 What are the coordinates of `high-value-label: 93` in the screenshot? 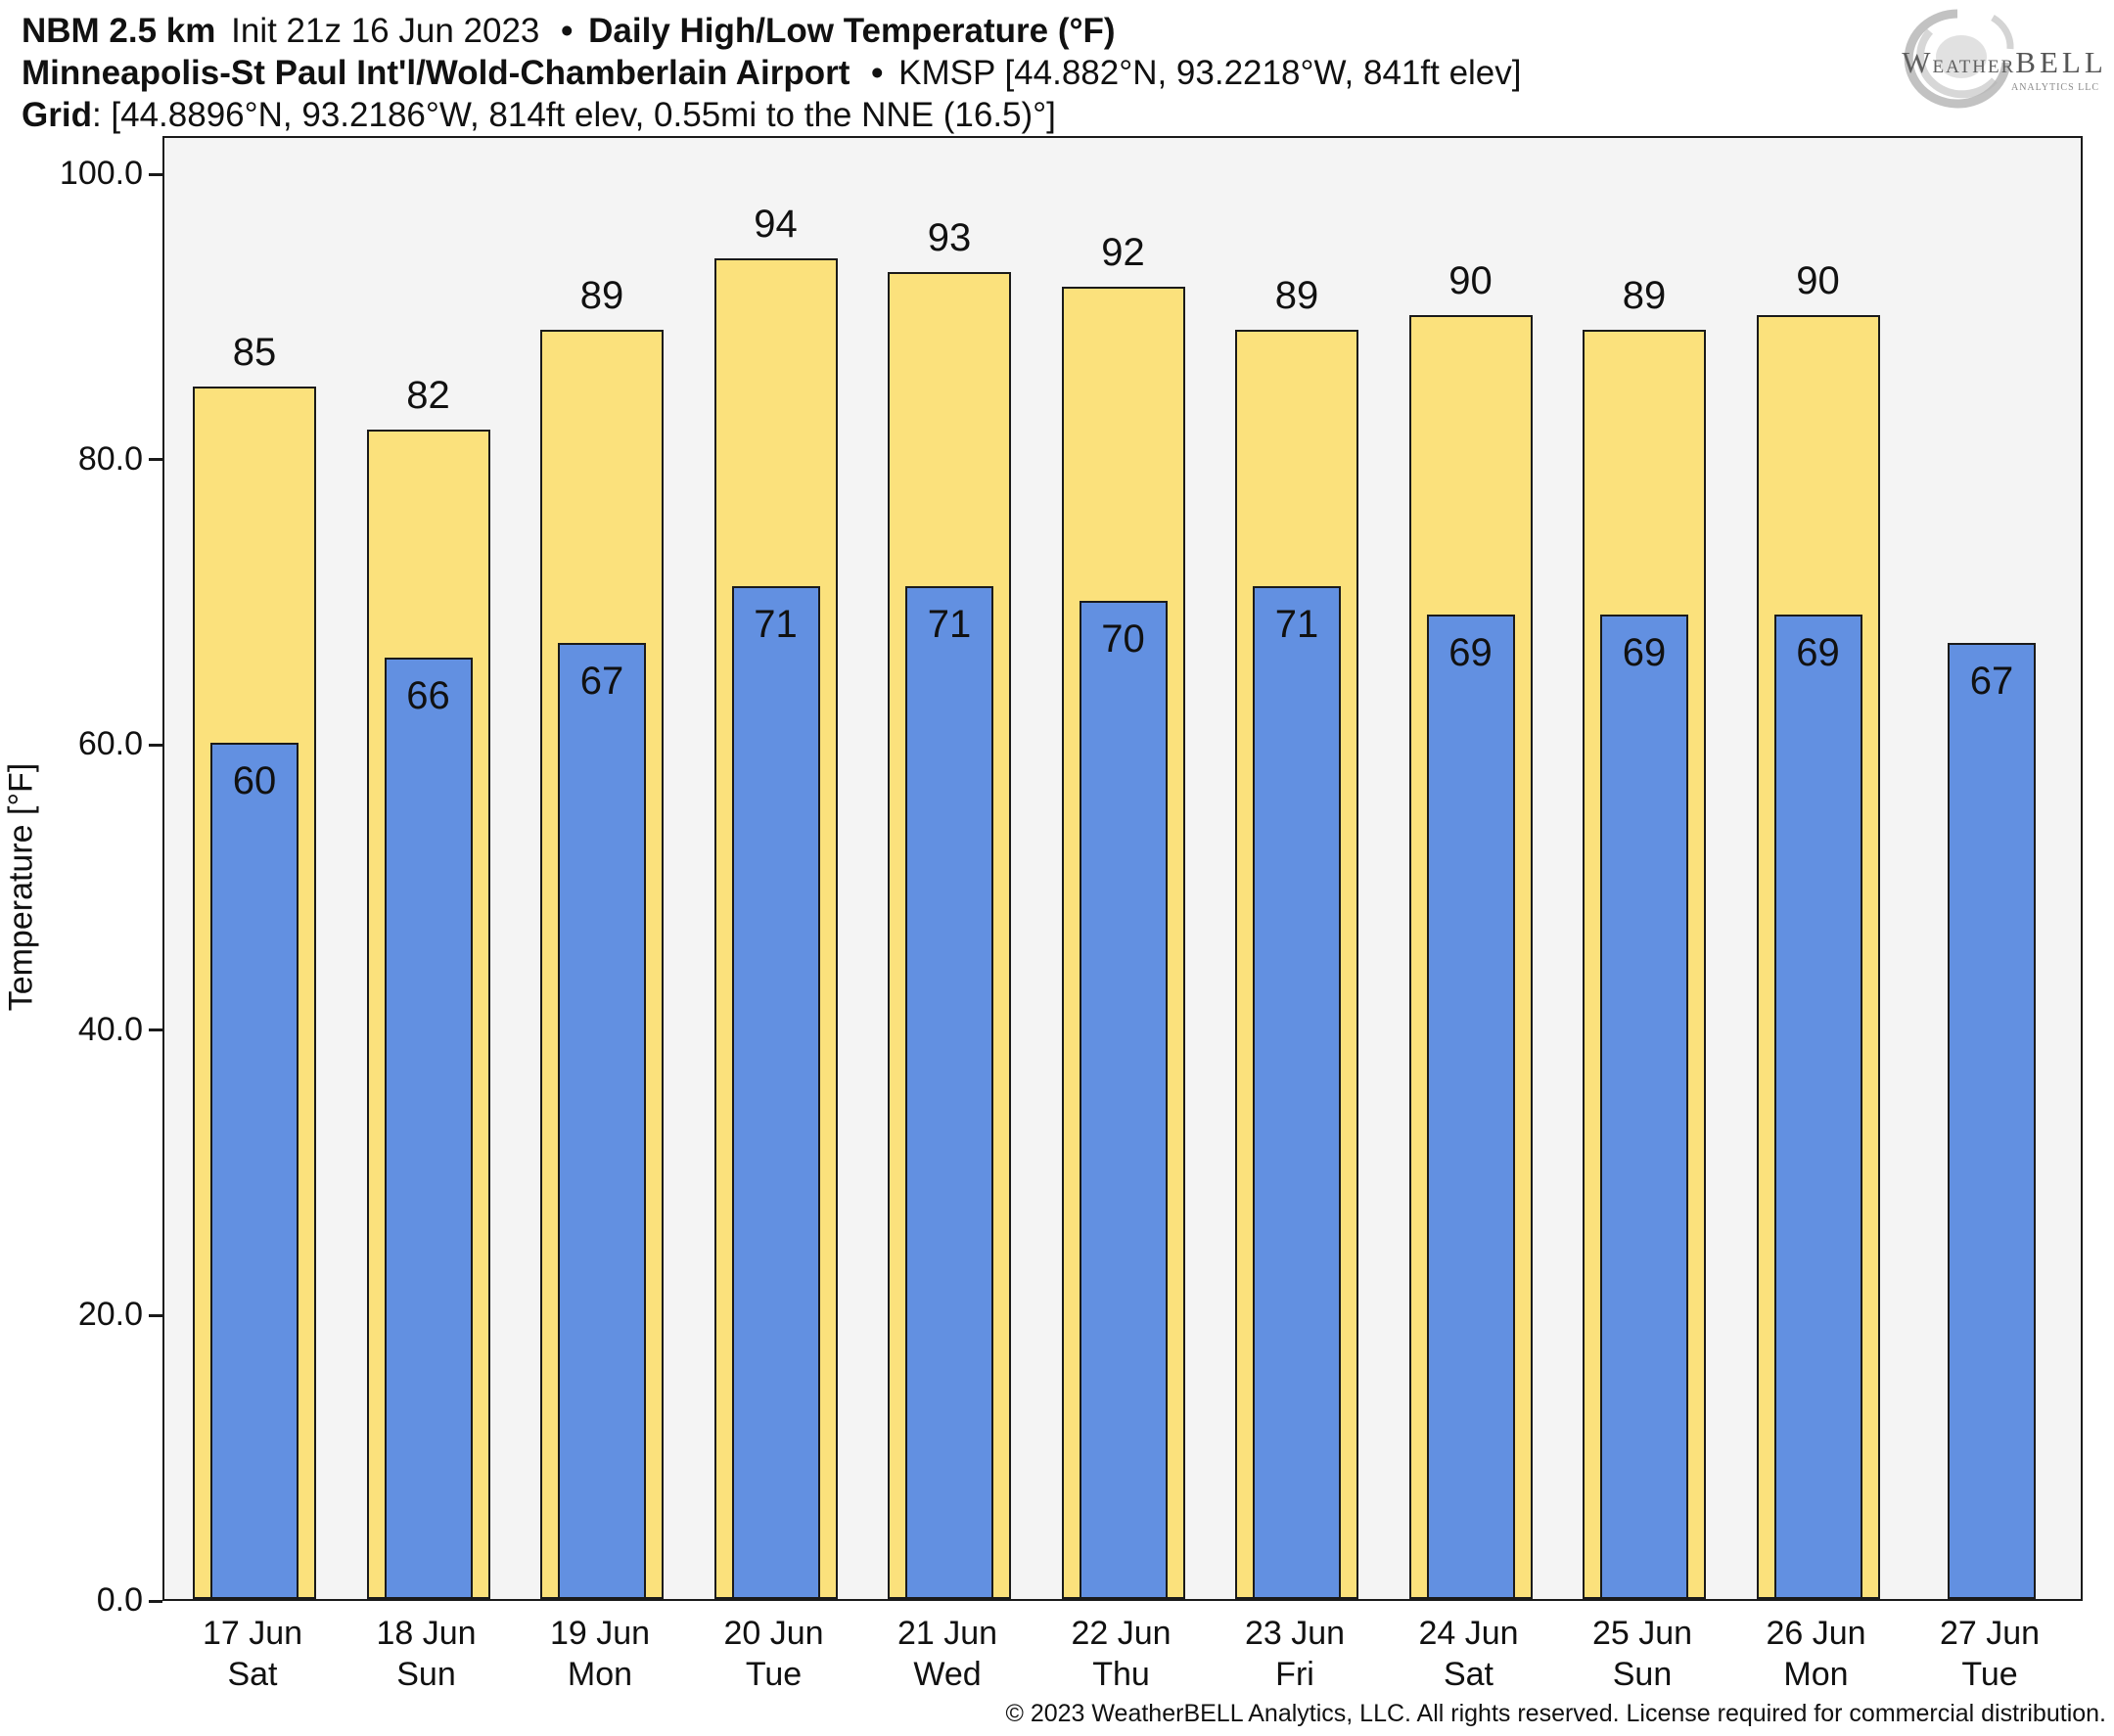 It's located at (950, 238).